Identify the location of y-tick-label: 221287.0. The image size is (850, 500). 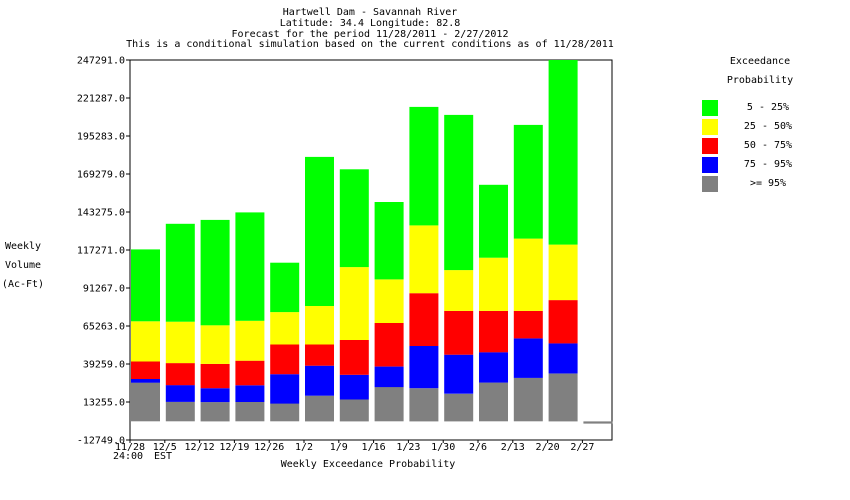
(101, 99).